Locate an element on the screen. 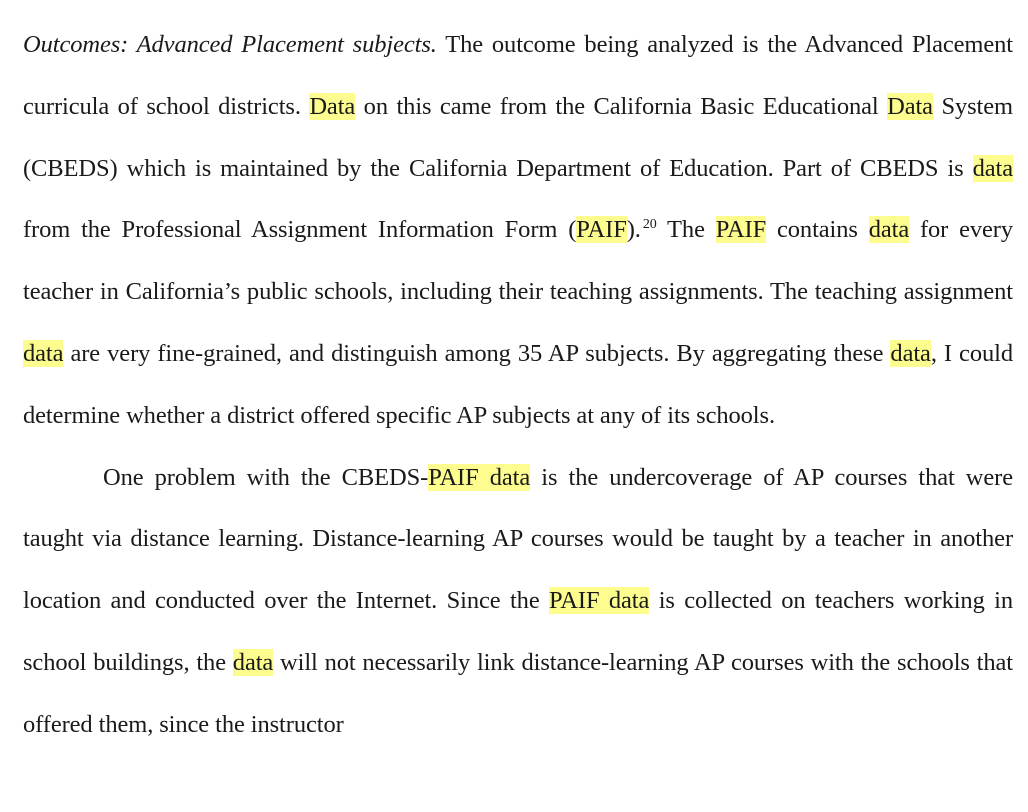 This screenshot has width=1028, height=812. text-run: One problem with the CBEDS- is located at coordinates (266, 477).